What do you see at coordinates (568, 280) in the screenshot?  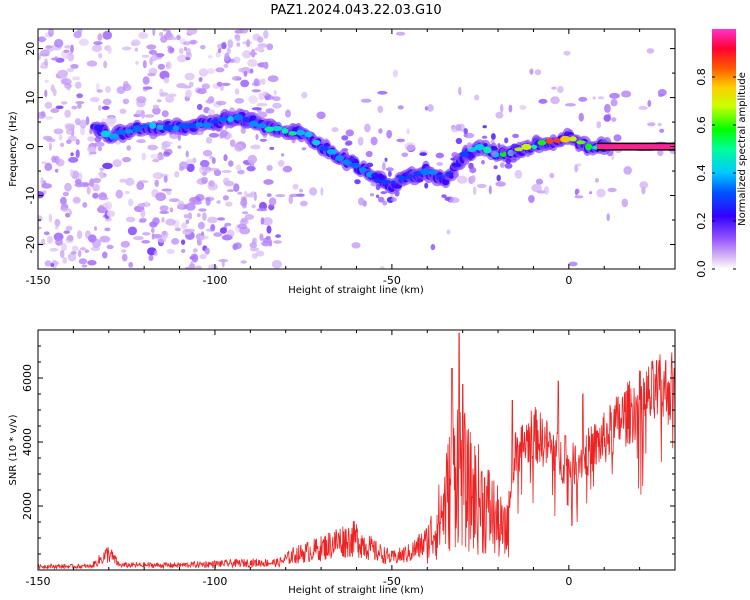 I see `spectrogram-x-tick-label: 0` at bounding box center [568, 280].